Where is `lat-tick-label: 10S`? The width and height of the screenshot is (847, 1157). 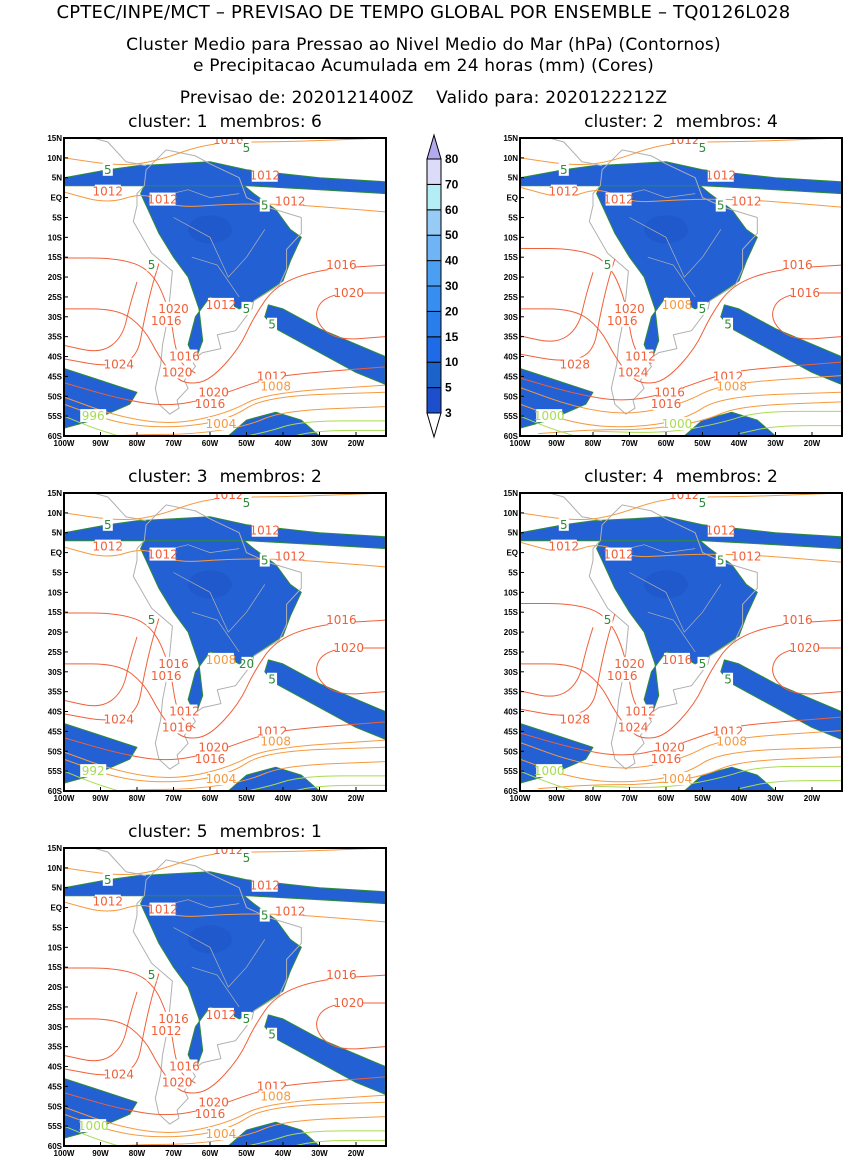 lat-tick-label: 10S is located at coordinates (55, 947).